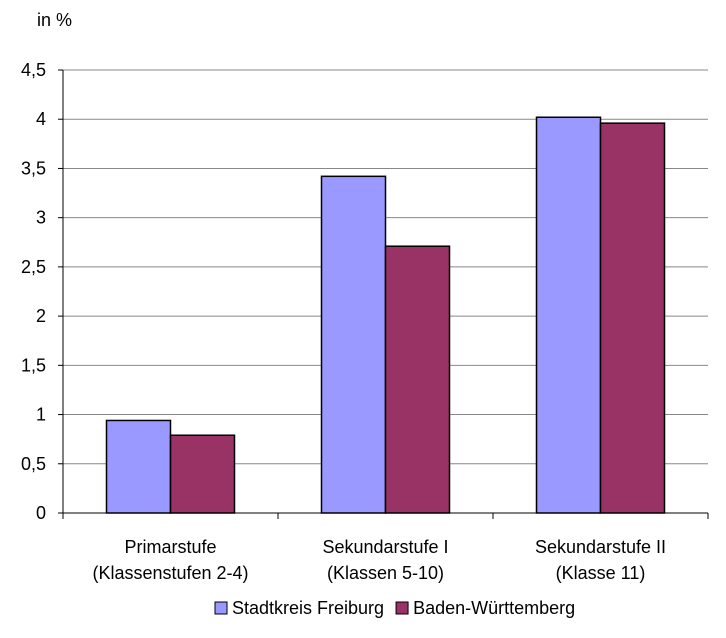 The height and width of the screenshot is (638, 726). Describe the element at coordinates (41, 513) in the screenshot. I see `y-tick-label: 0` at that location.